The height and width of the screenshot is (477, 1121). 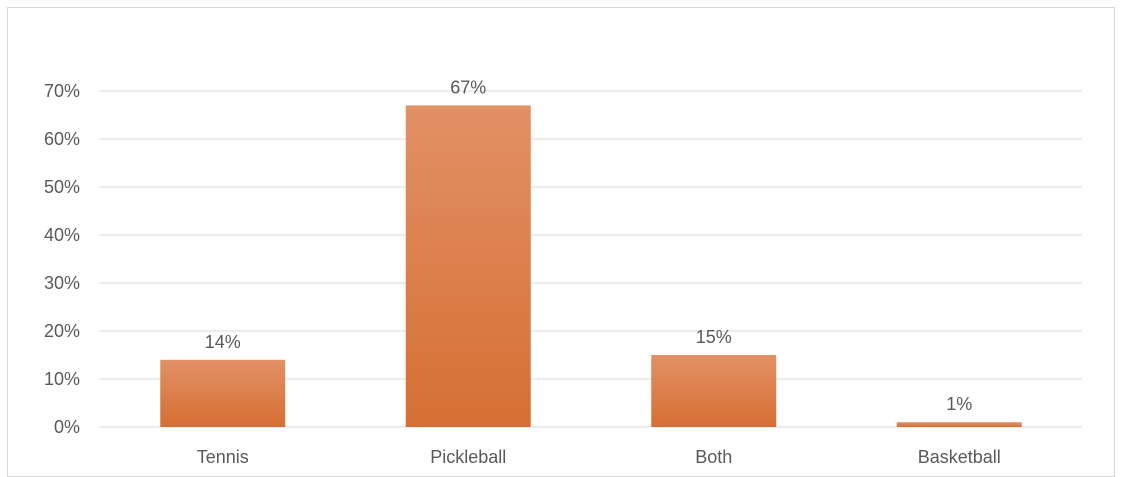 What do you see at coordinates (959, 457) in the screenshot?
I see `x-category-label: Basketball` at bounding box center [959, 457].